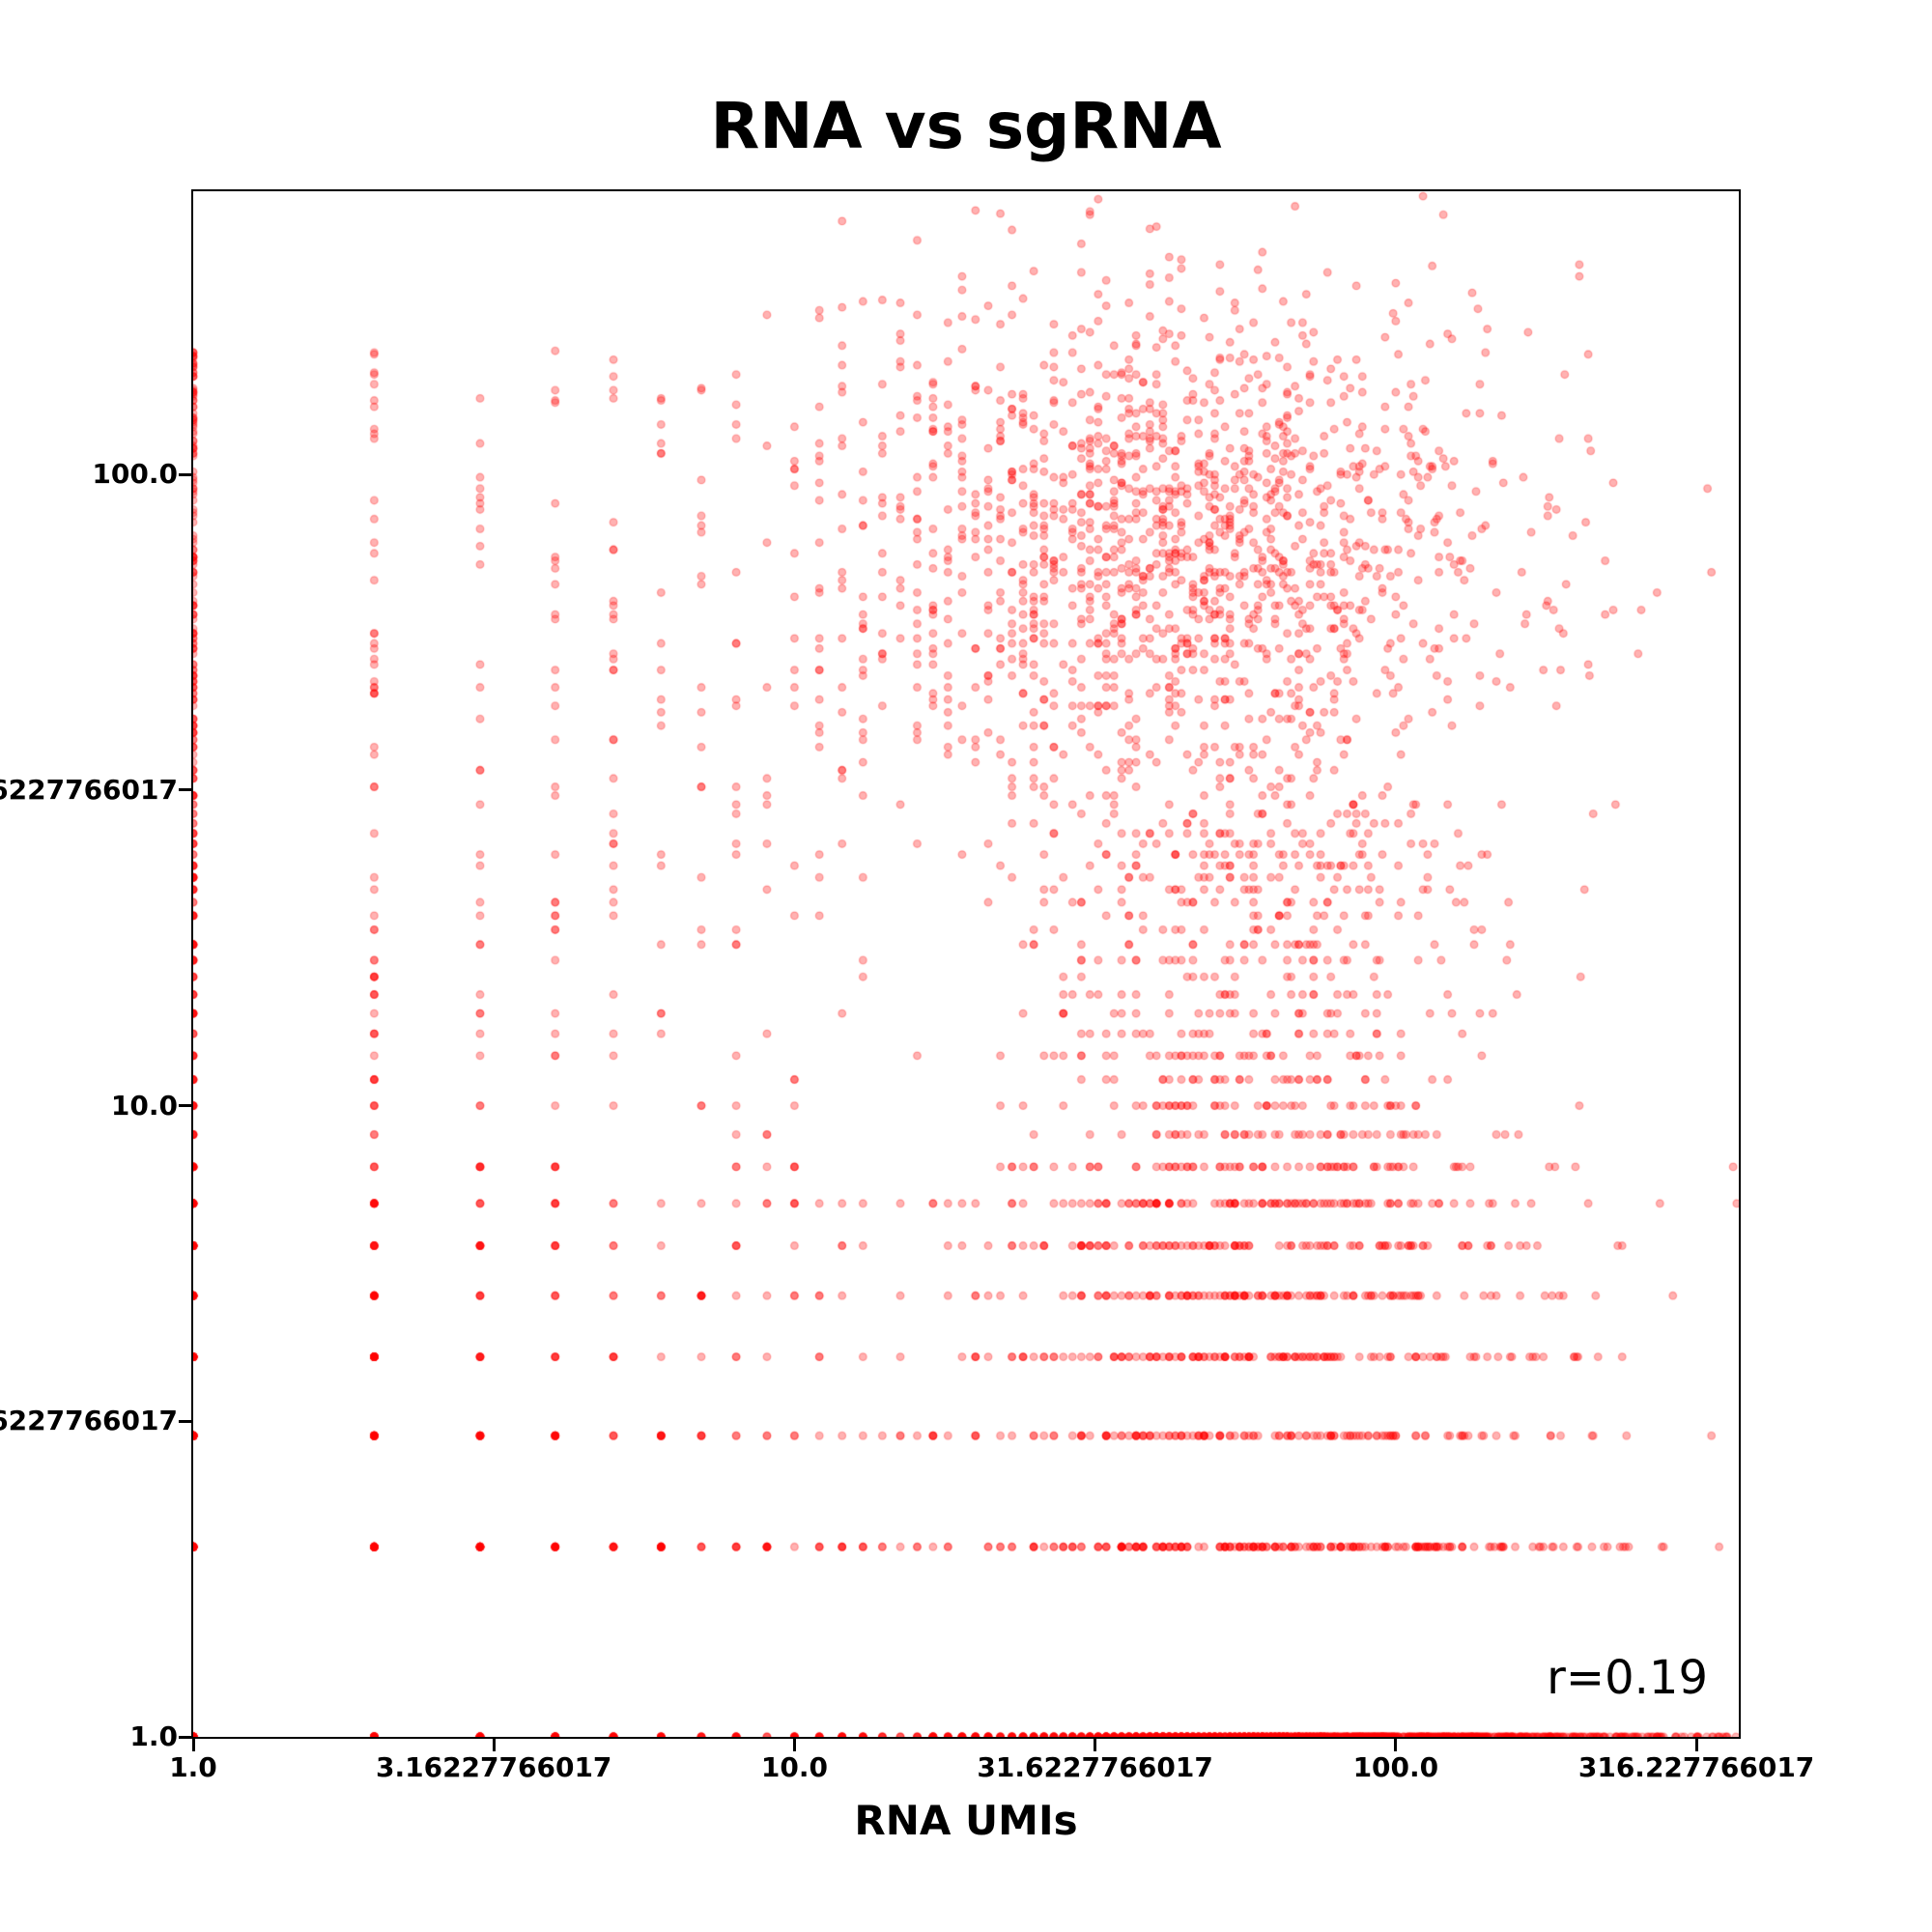 The image size is (1932, 1932). I want to click on y-tick-label: 1.0, so click(153, 1736).